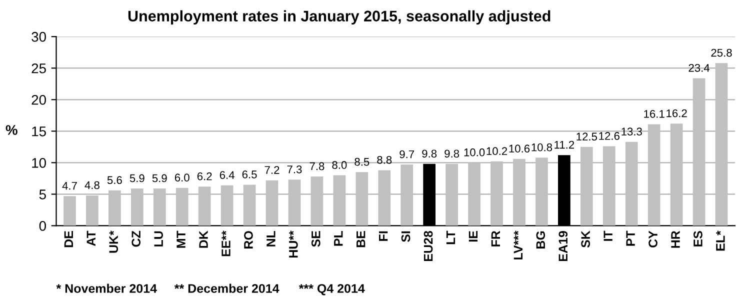 The width and height of the screenshot is (750, 305). I want to click on x-tick-label: SK, so click(585, 239).